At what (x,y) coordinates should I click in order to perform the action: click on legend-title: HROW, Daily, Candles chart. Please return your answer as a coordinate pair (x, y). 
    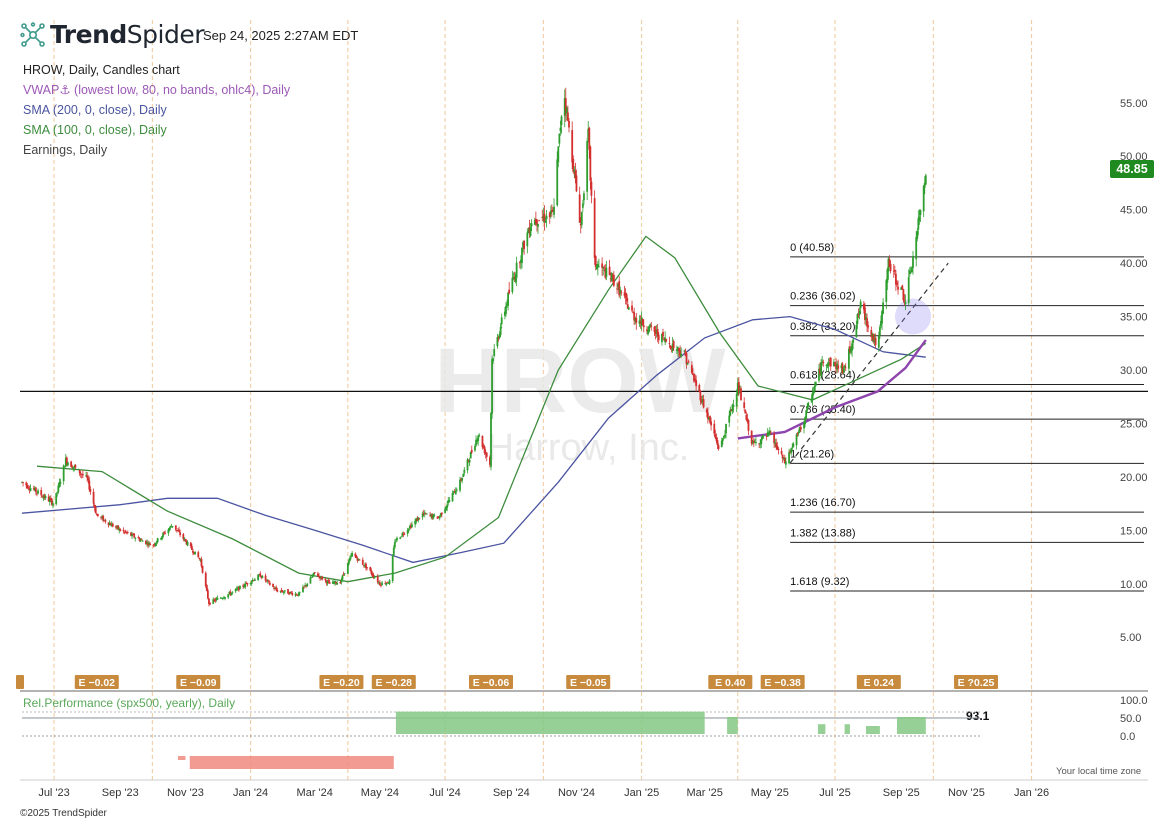
    Looking at the image, I should click on (101, 70).